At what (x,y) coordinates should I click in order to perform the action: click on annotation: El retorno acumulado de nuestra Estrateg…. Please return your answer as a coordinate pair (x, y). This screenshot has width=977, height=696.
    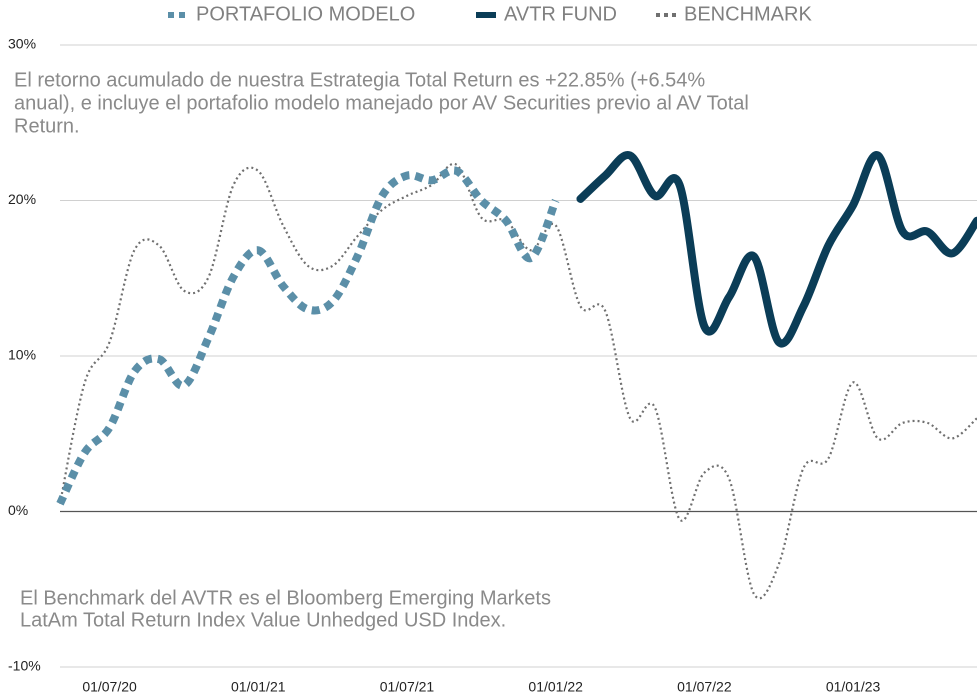
    Looking at the image, I should click on (359, 80).